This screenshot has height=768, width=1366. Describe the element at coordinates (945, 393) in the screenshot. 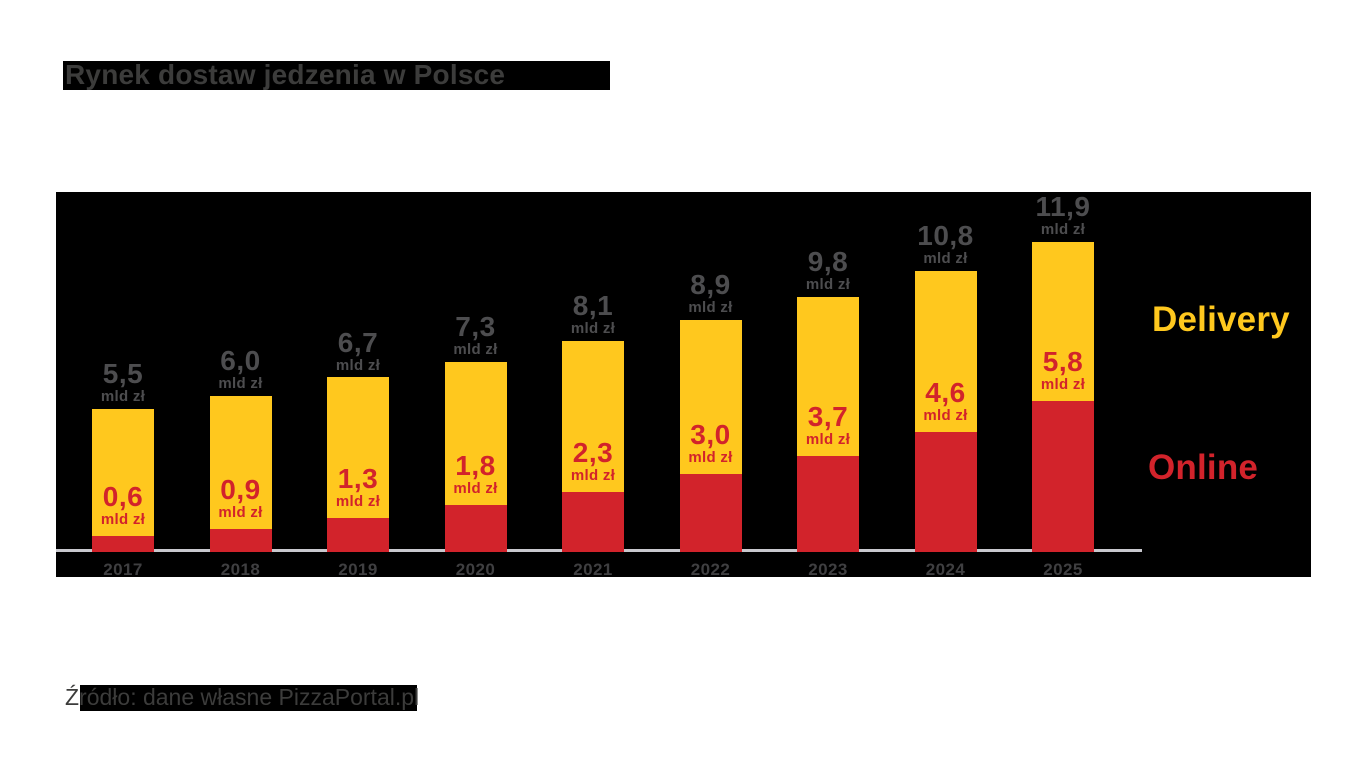

I see `online-value: 4,6` at that location.